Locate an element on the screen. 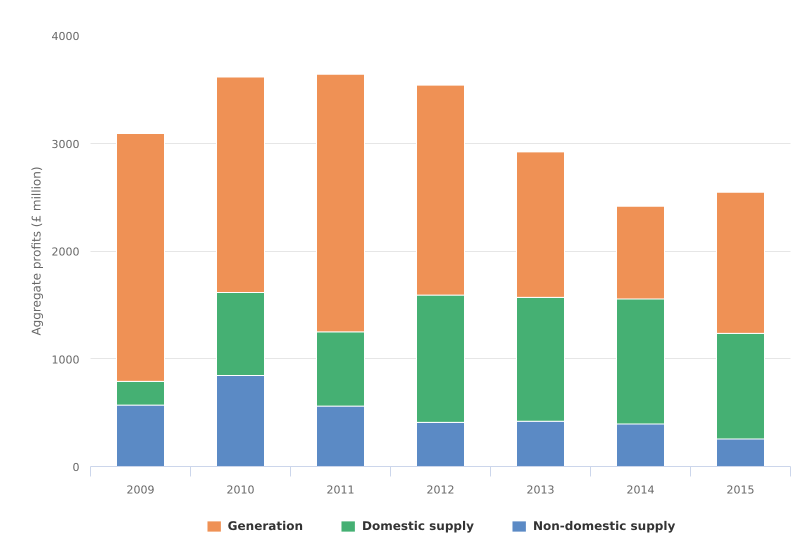 The height and width of the screenshot is (548, 792). x-tick-label: 2010 is located at coordinates (240, 490).